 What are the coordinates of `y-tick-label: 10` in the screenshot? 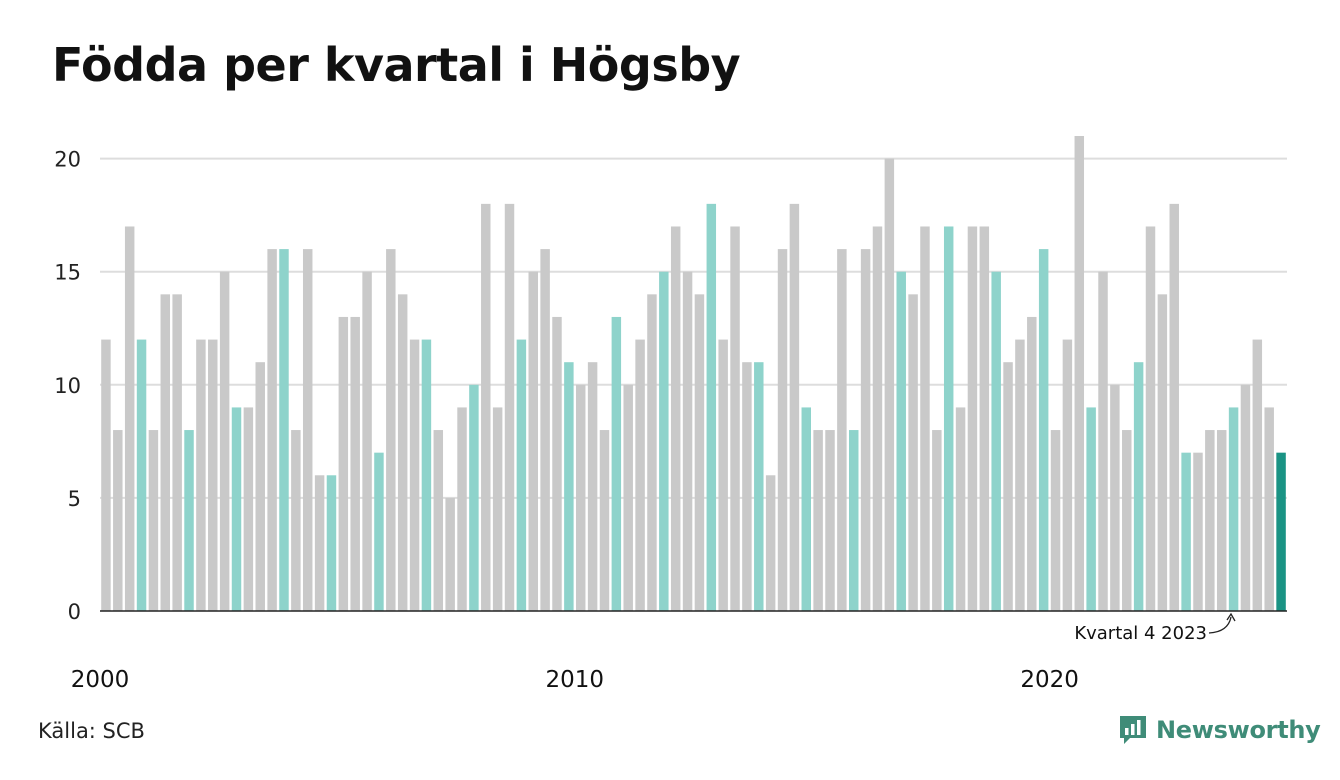 It's located at (67, 386).